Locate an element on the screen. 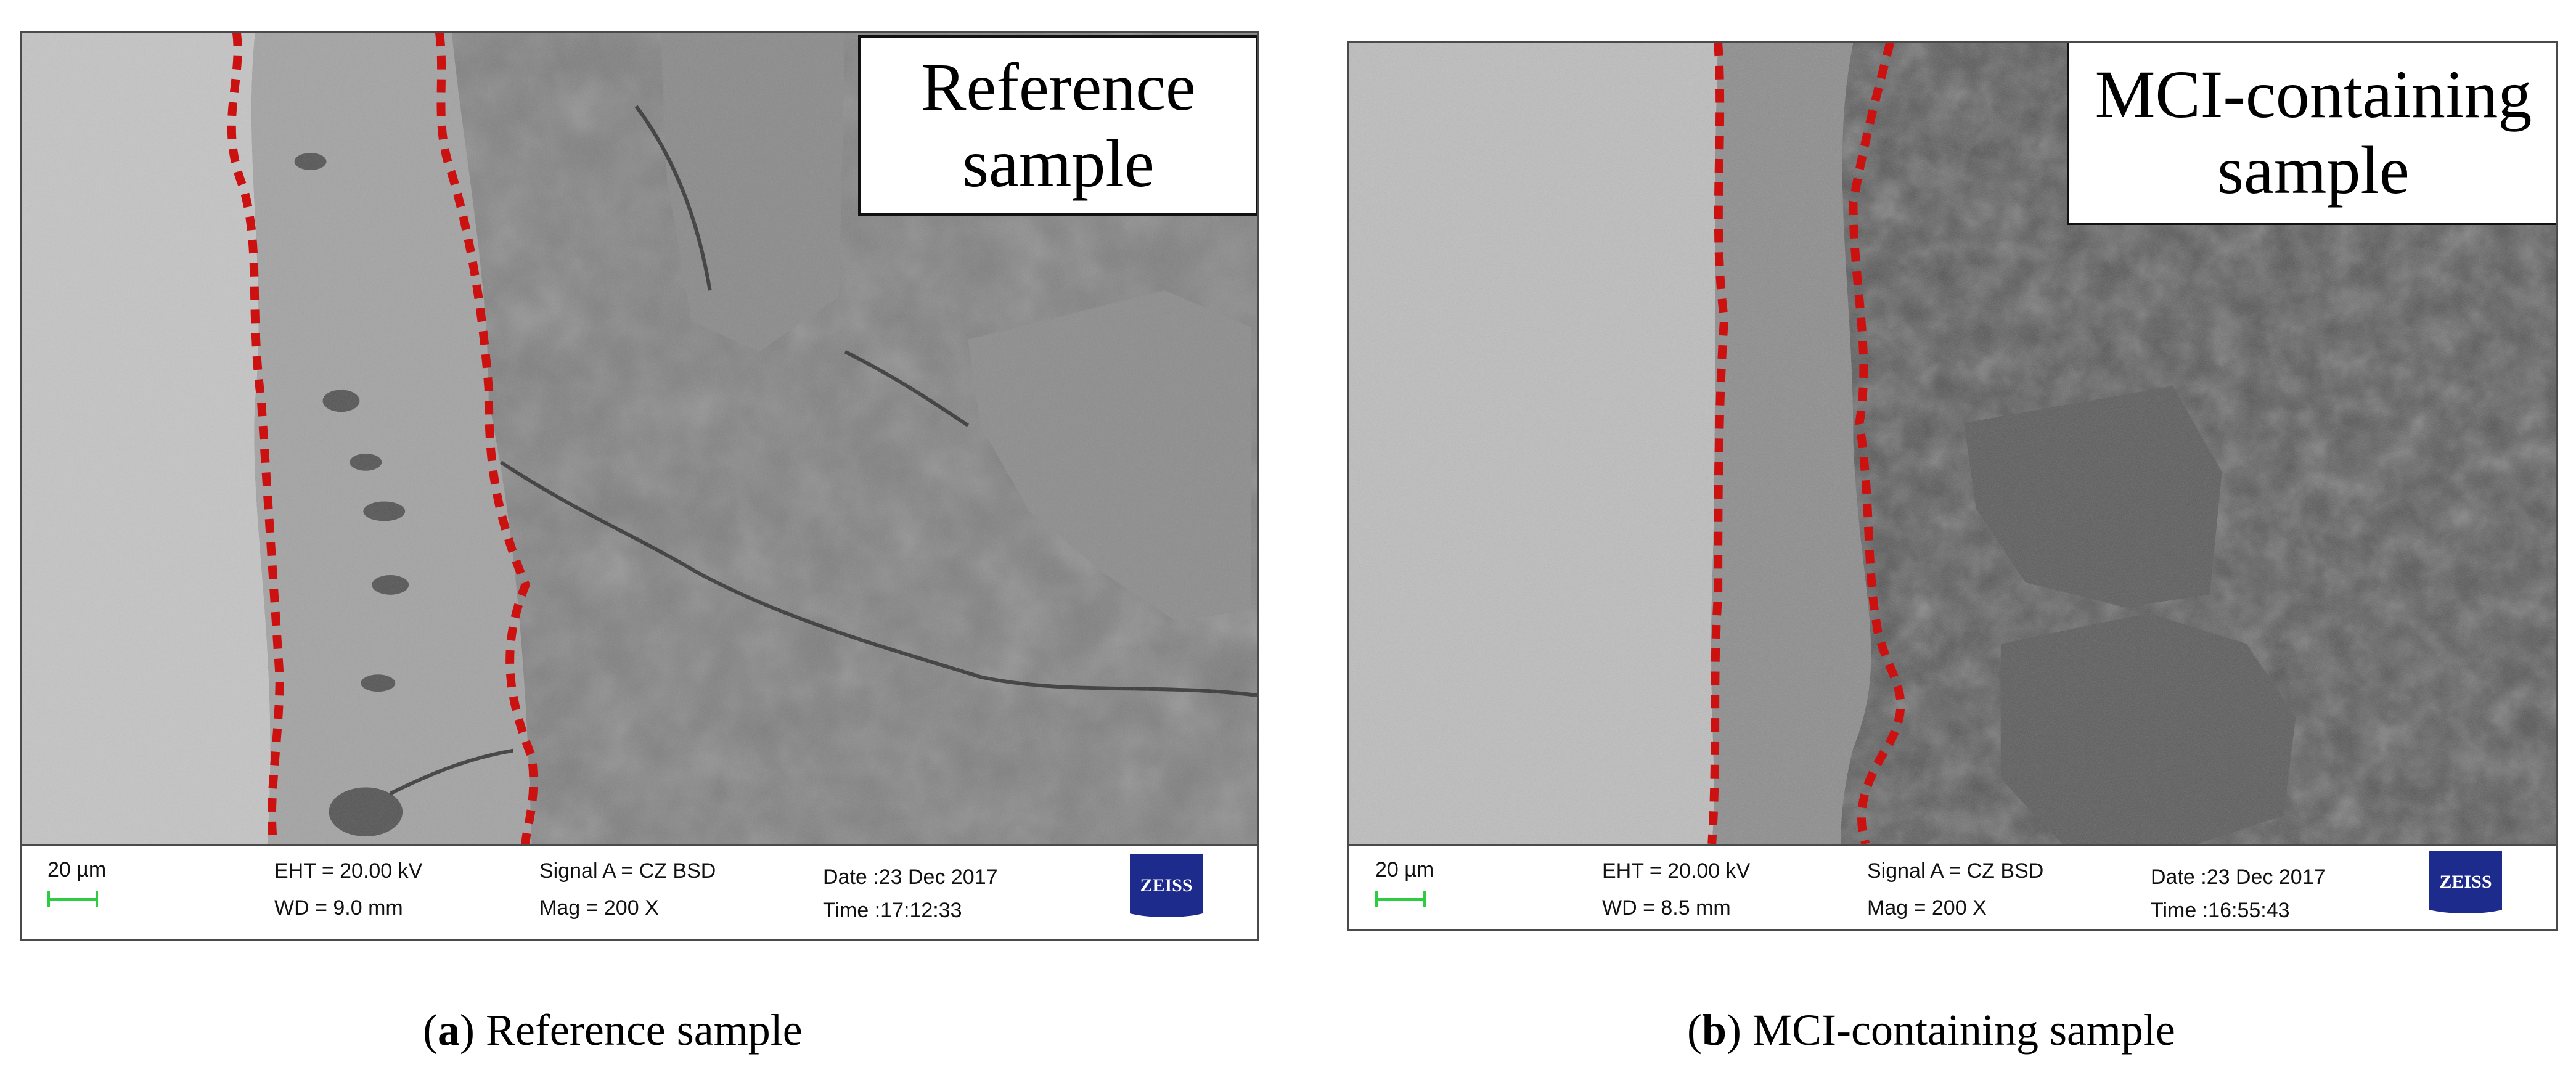 The width and height of the screenshot is (2576, 1083). boundary-line-outer is located at coordinates (1877, 444).